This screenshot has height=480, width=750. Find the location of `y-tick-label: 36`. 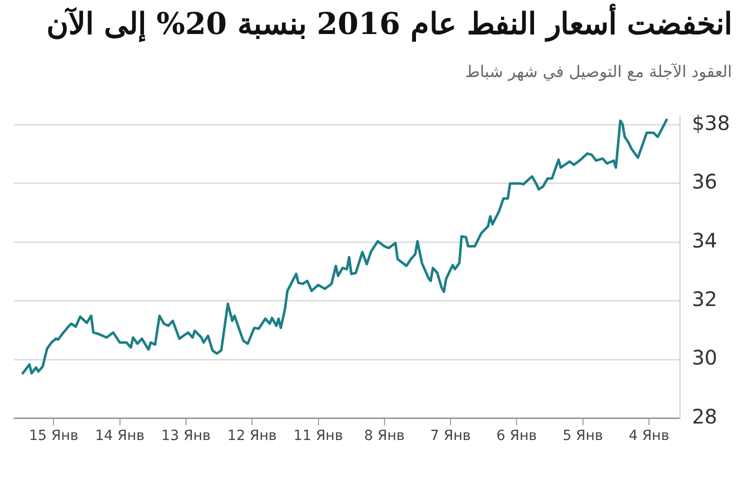

y-tick-label: 36 is located at coordinates (705, 182).